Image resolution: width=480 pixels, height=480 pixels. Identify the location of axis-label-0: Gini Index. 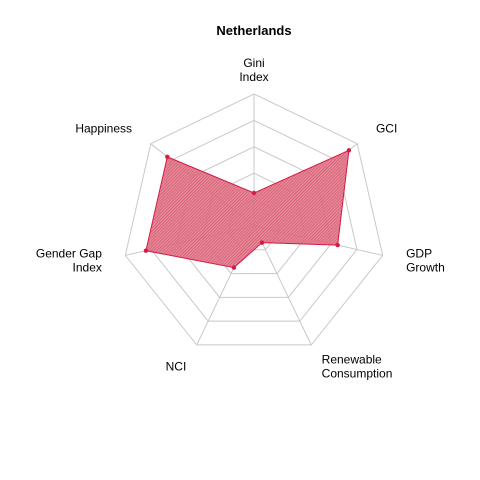
(253, 70).